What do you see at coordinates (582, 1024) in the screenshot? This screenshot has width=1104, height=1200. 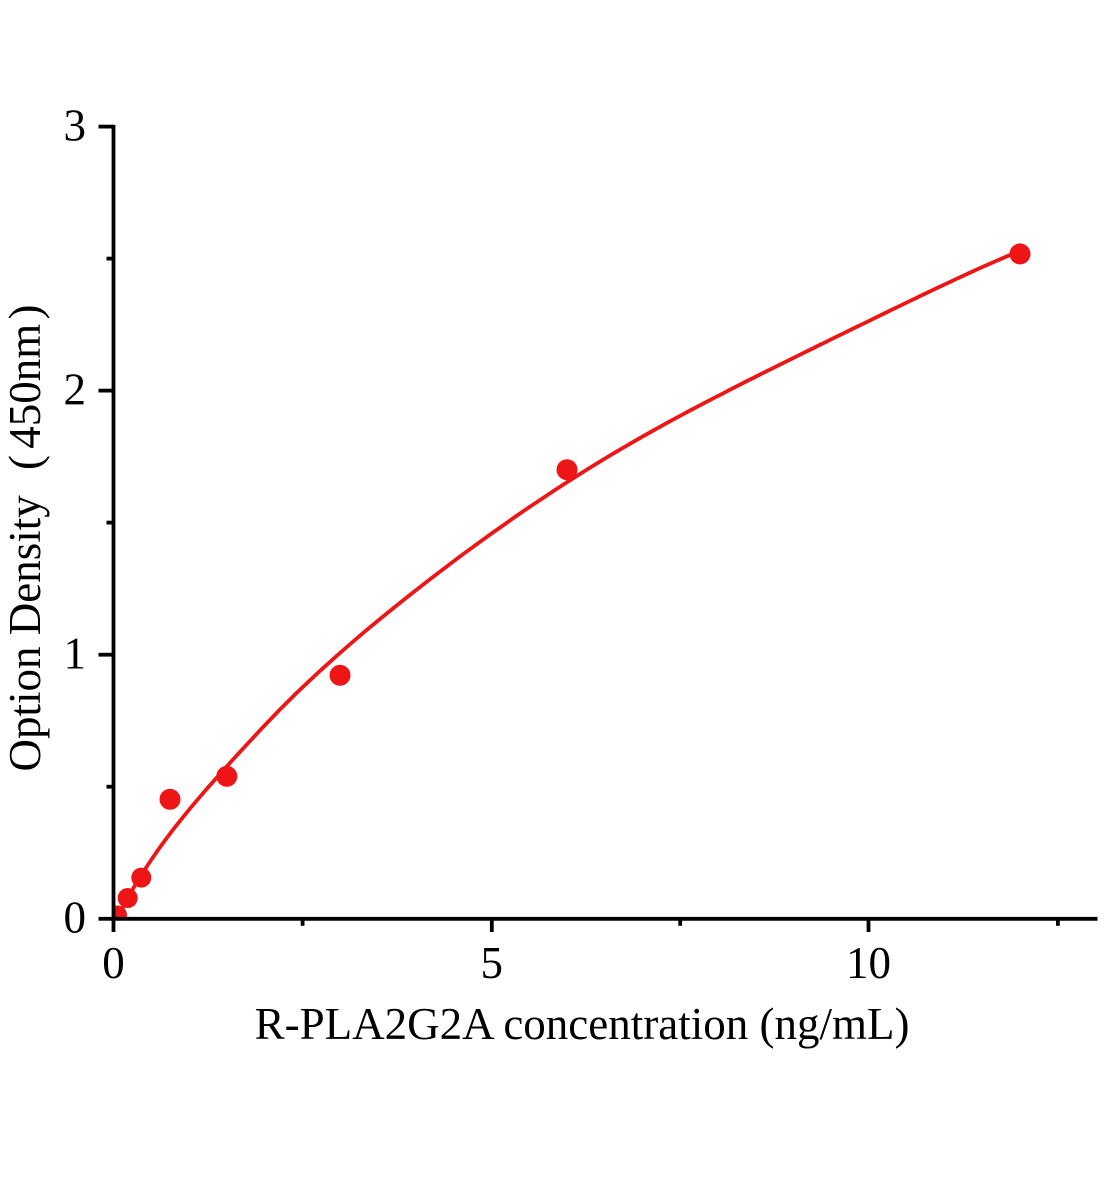 I see `svg-text:R-PLA2G2A concentration (ng/mL: R-PLA2G2A concentration (ng/mL)` at bounding box center [582, 1024].